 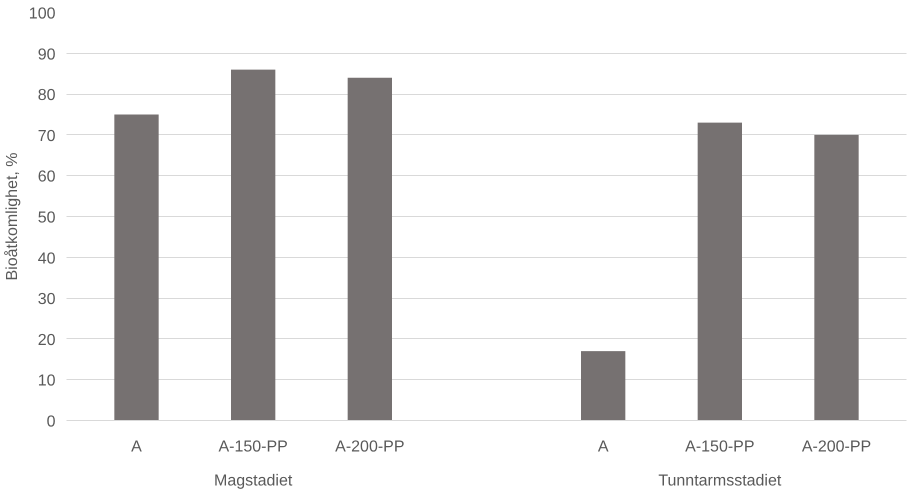 I want to click on text: Tunntarmsstadiet, so click(x=720, y=481).